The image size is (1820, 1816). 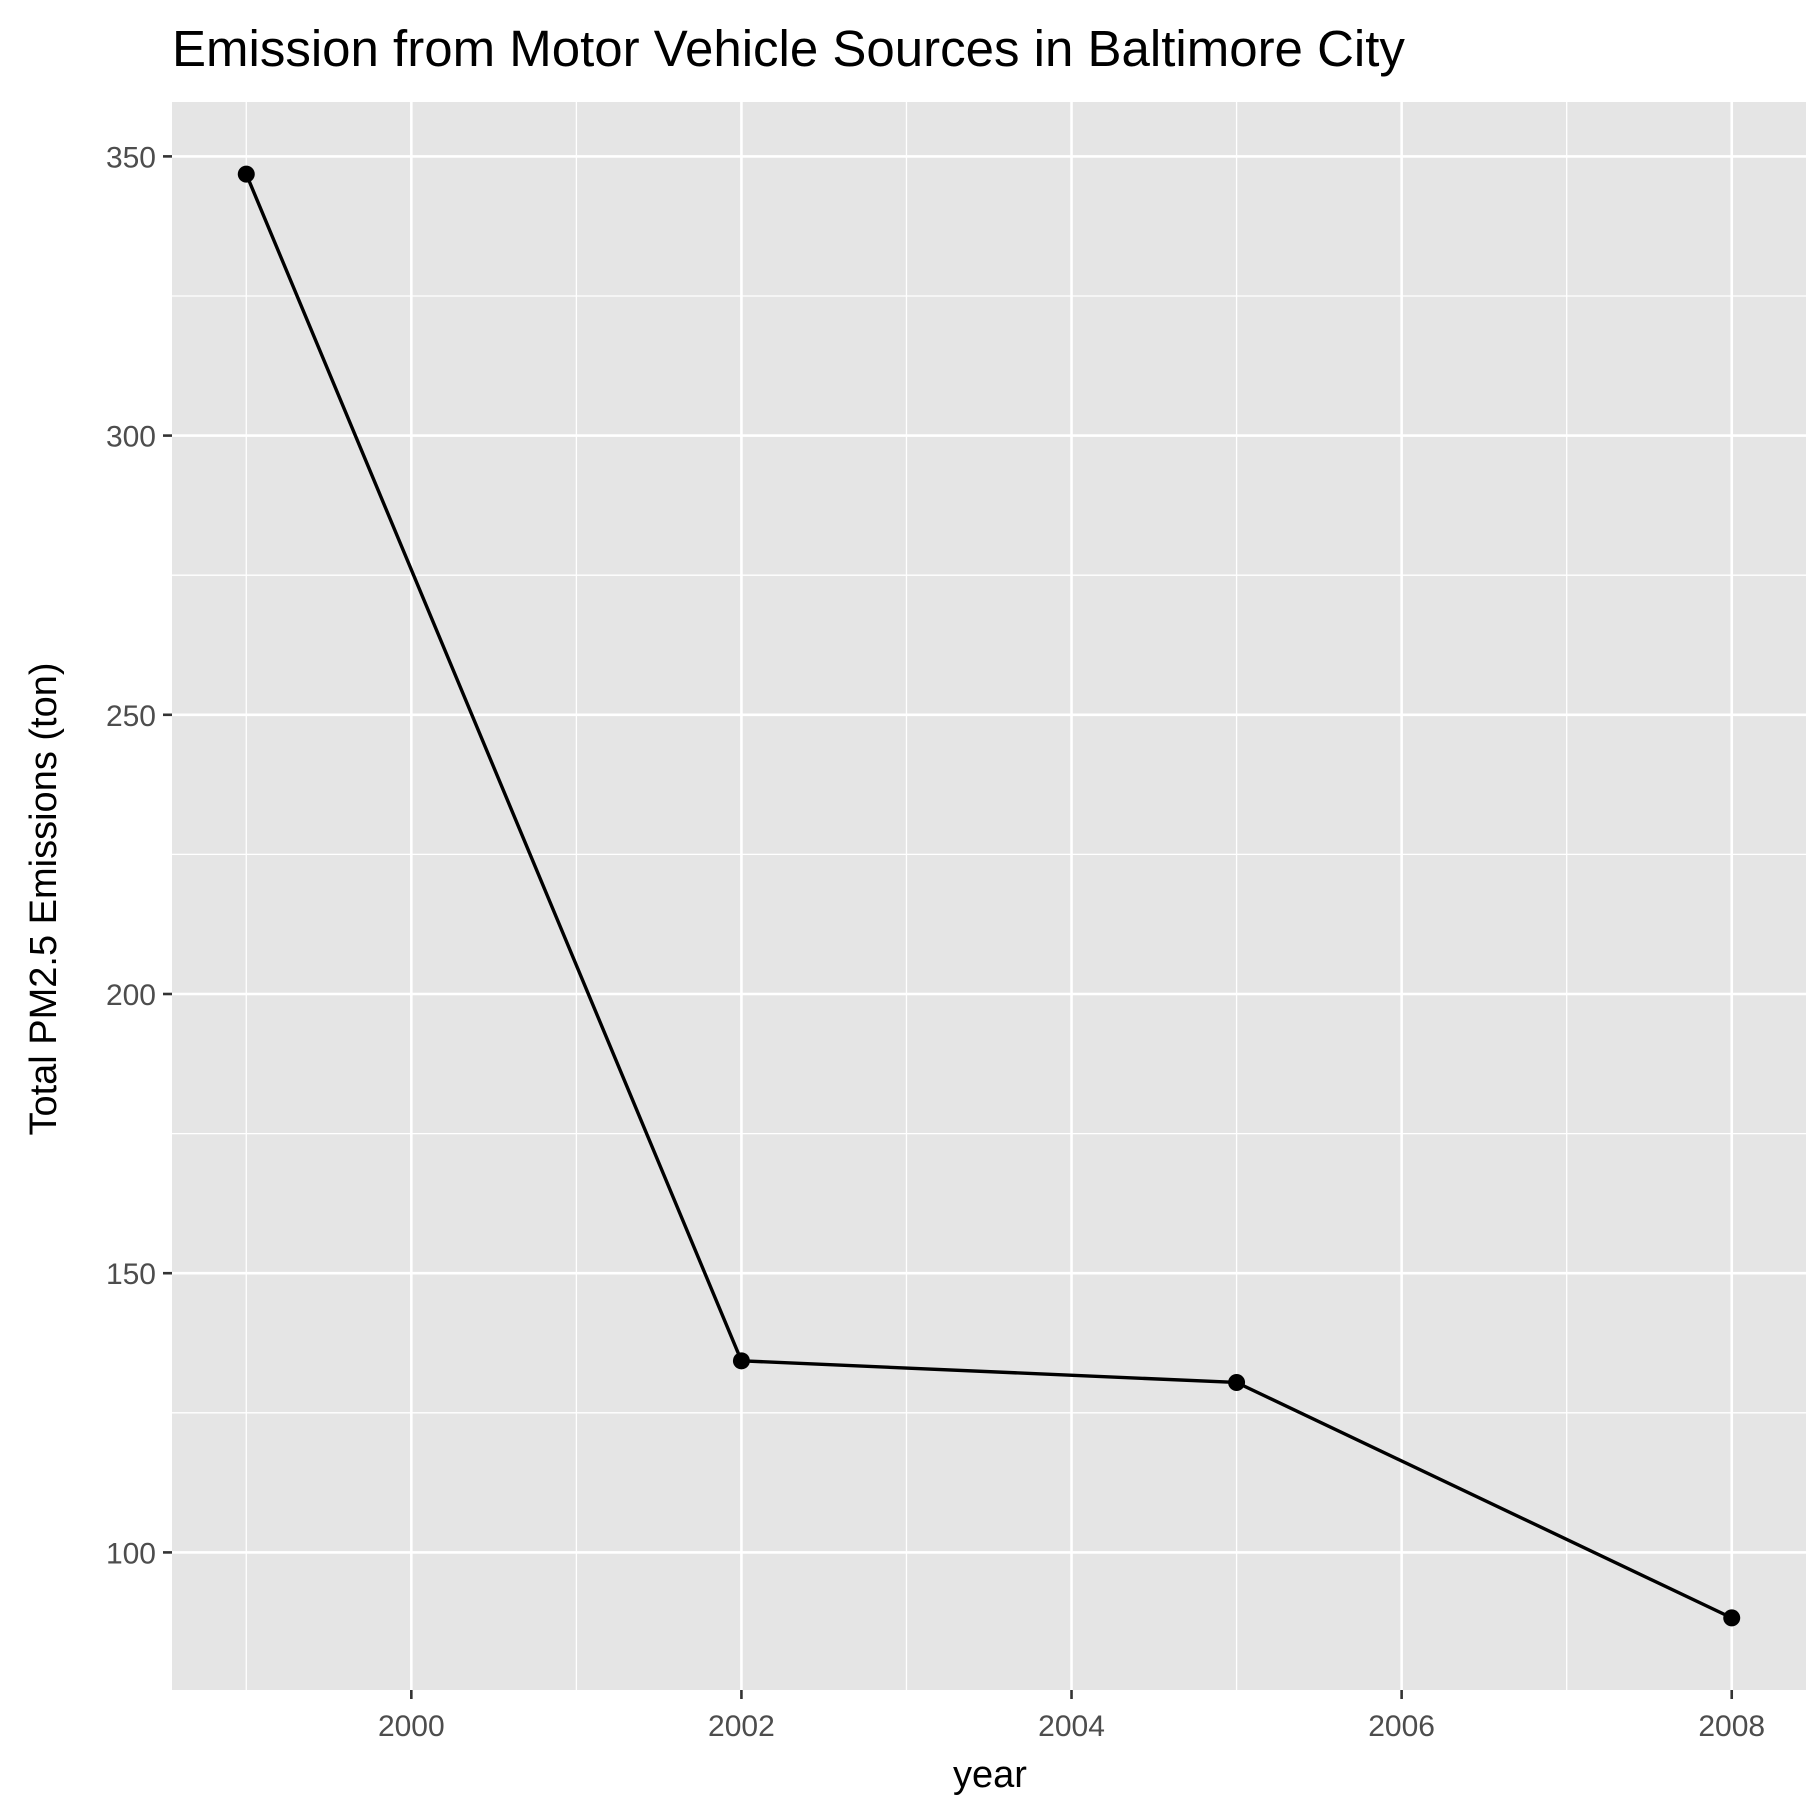 I want to click on x-tick-label: 2008, so click(x=1731, y=1726).